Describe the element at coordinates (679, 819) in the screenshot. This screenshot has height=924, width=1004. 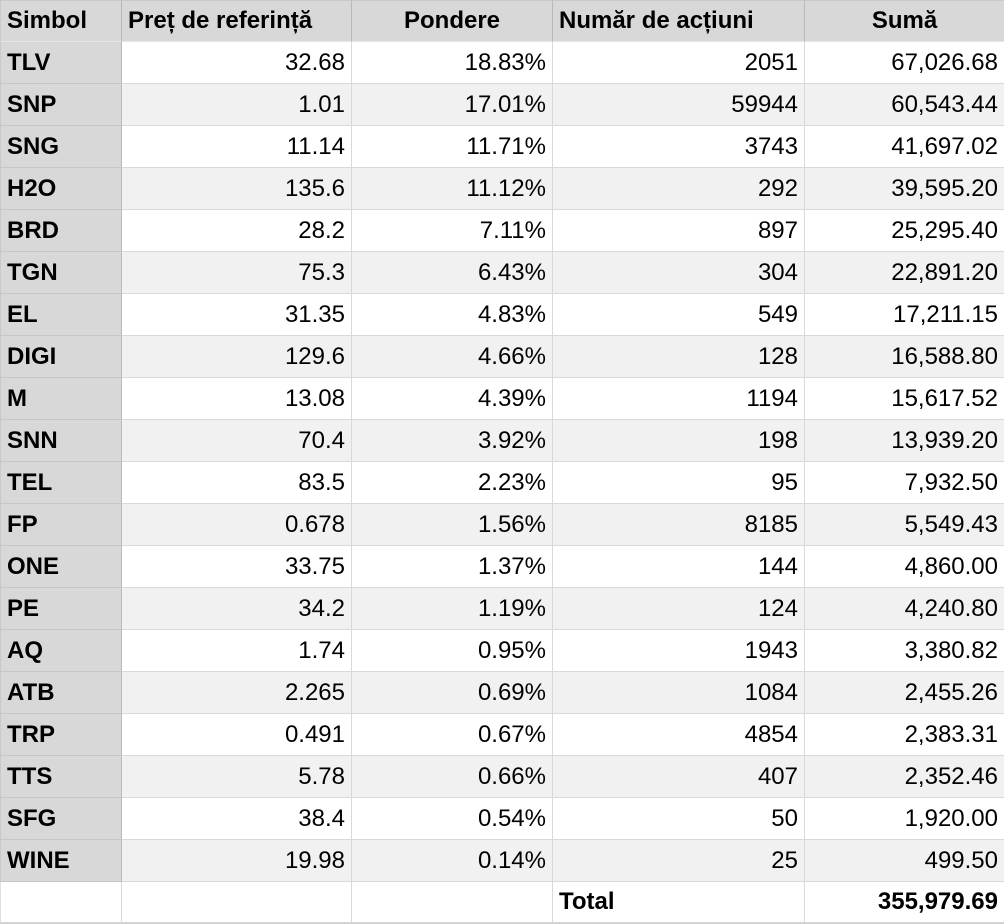
I see `share-count-cell: 50` at that location.